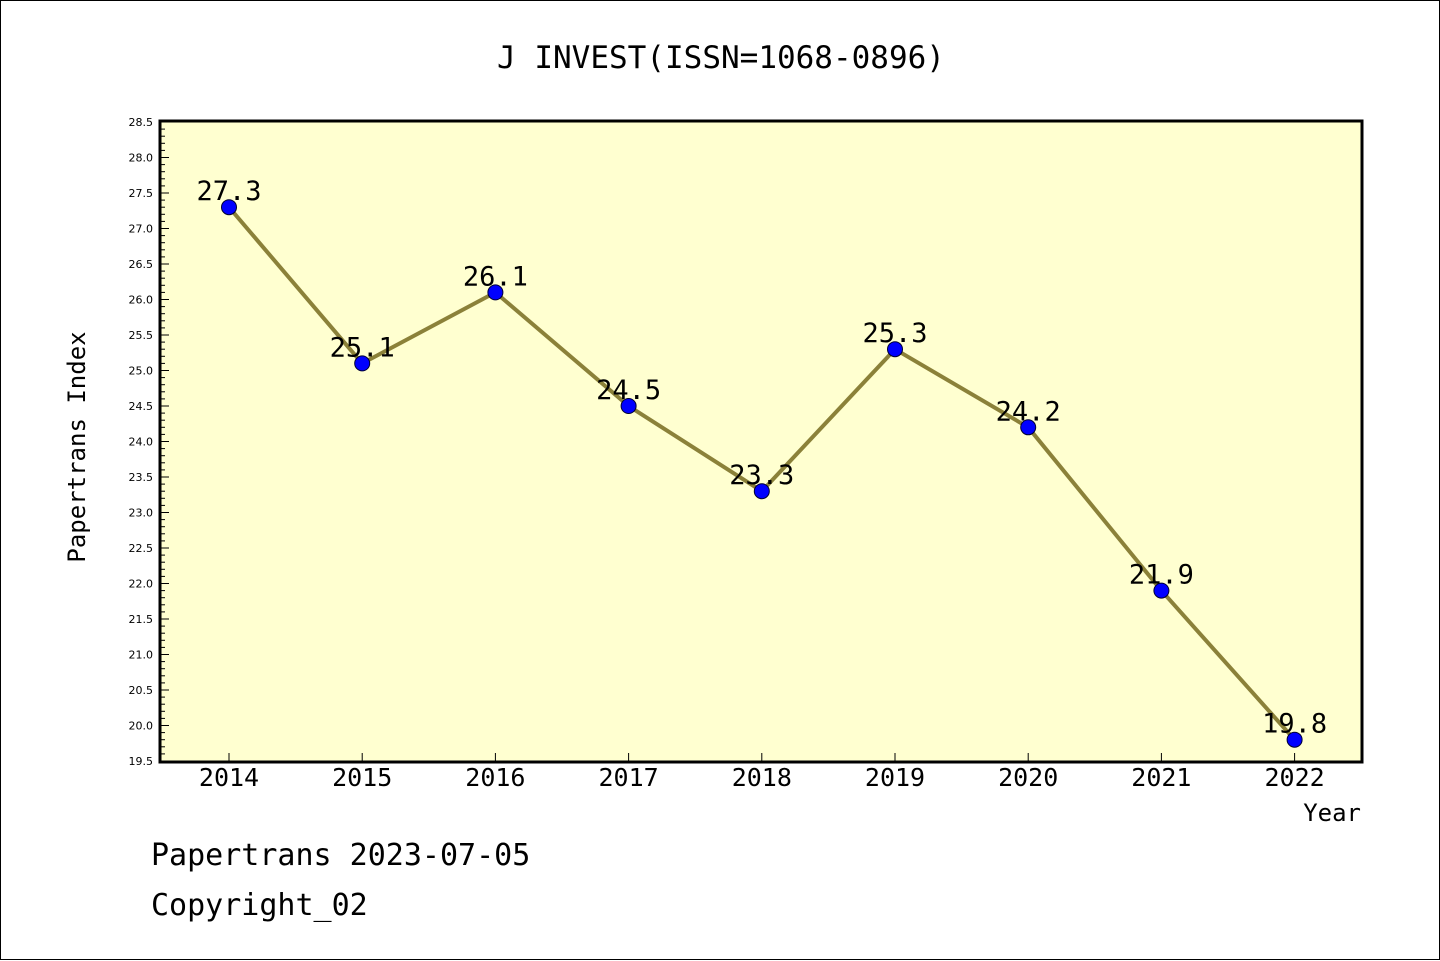 The width and height of the screenshot is (1440, 961). What do you see at coordinates (141, 371) in the screenshot?
I see `y-tick-label: 25.0` at bounding box center [141, 371].